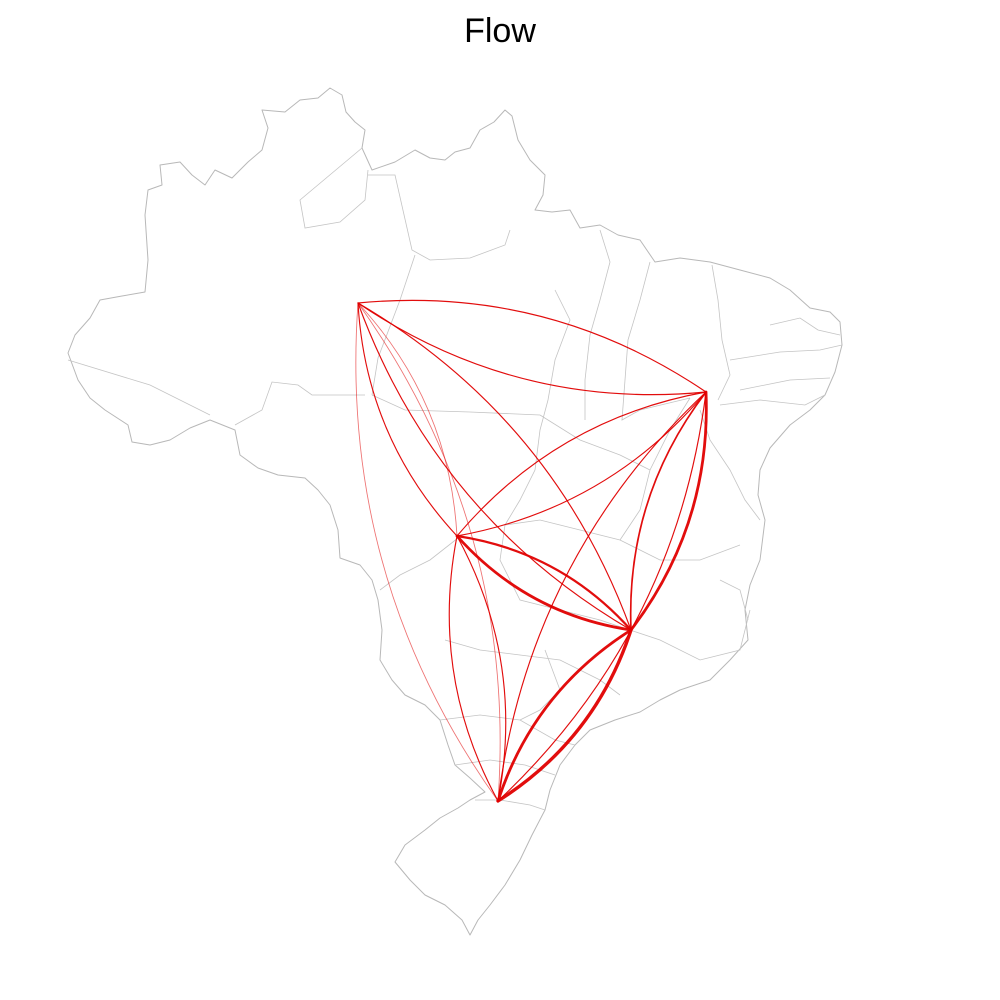 The width and height of the screenshot is (1000, 1000). I want to click on flow-line-D-B, so click(668, 511).